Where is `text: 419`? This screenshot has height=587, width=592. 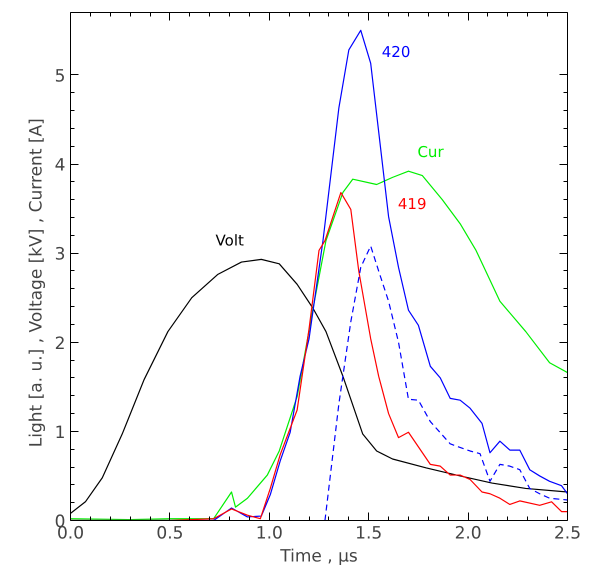 text: 419 is located at coordinates (412, 204).